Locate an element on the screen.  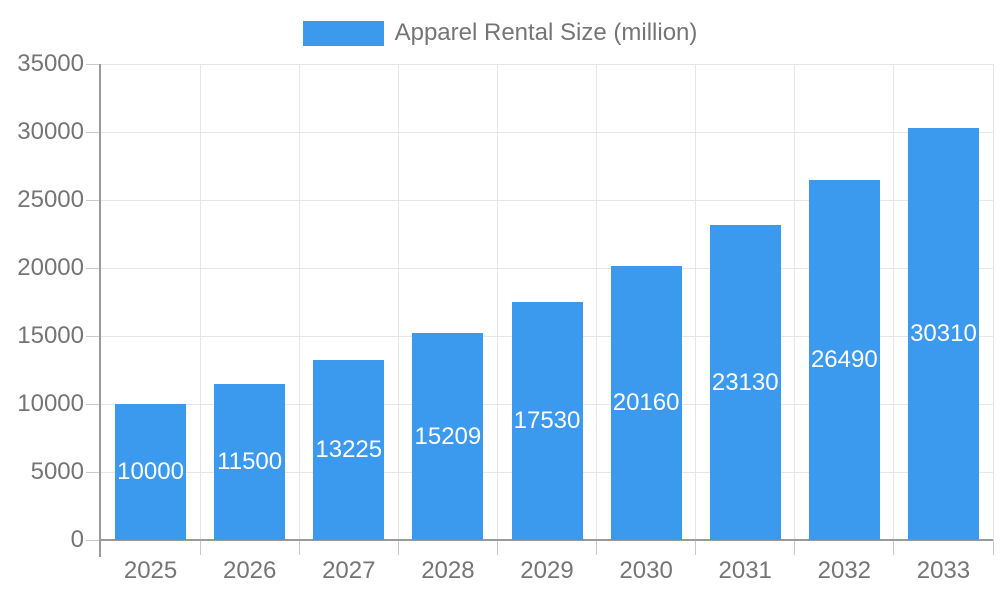
bar-value-label: 15209 is located at coordinates (448, 436).